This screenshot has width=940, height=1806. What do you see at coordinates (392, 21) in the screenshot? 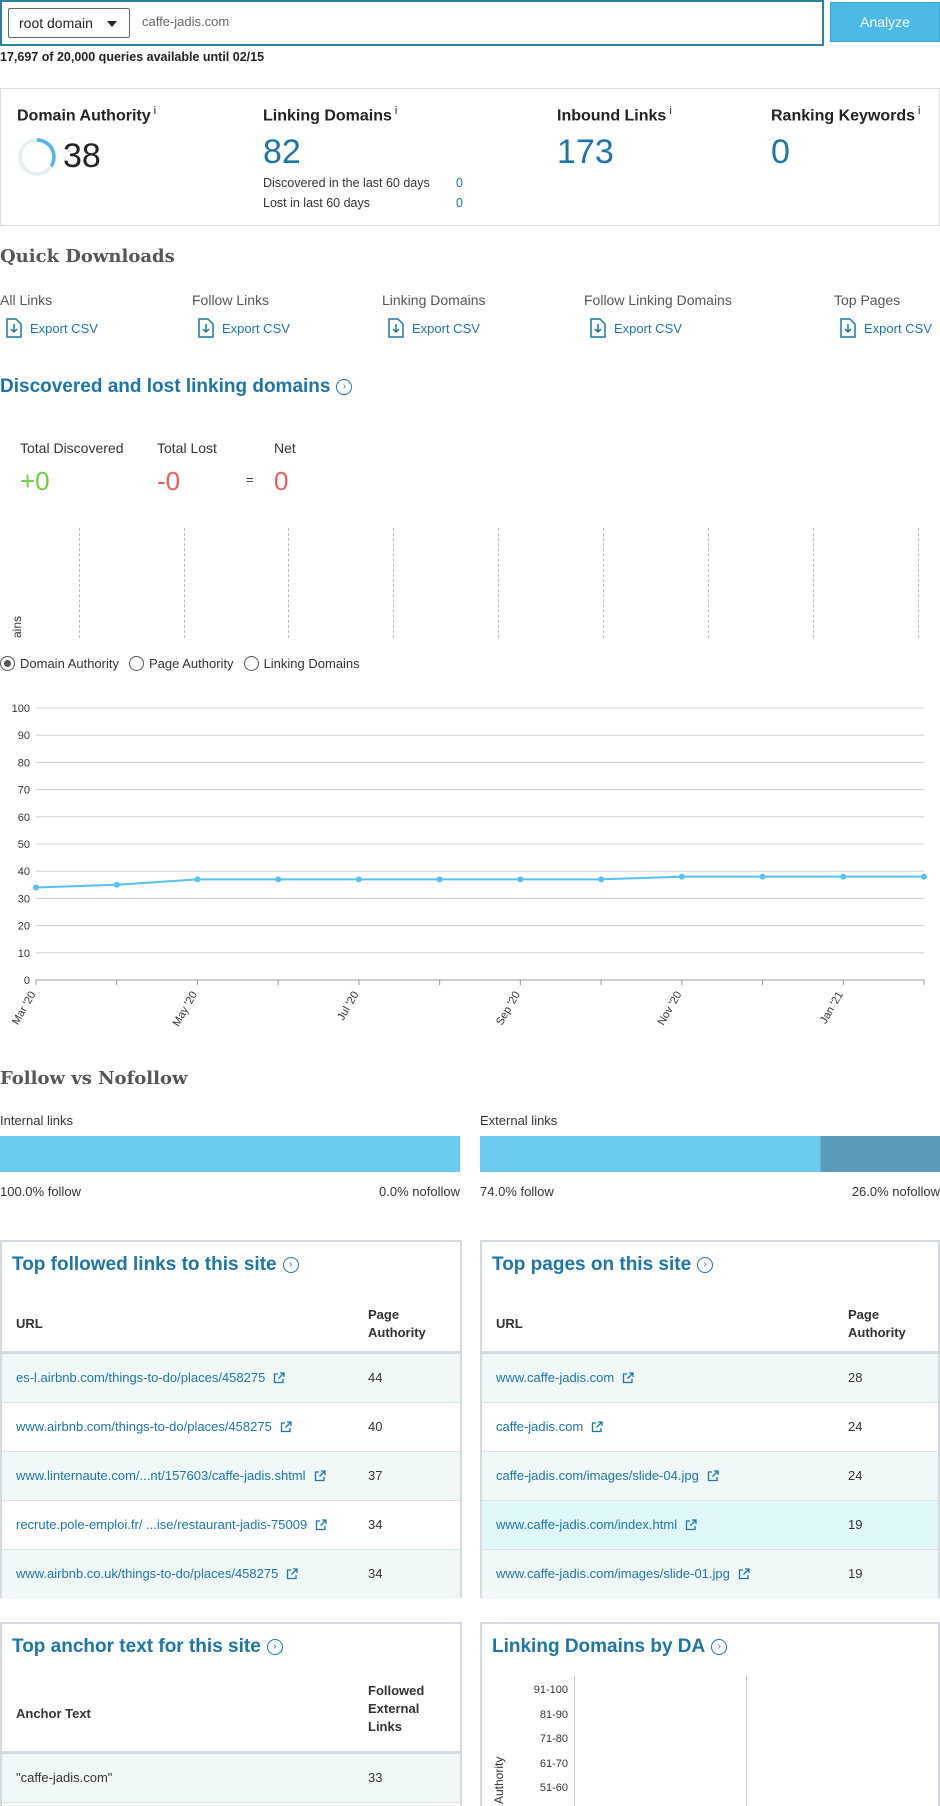
I see `domain-search-input` at bounding box center [392, 21].